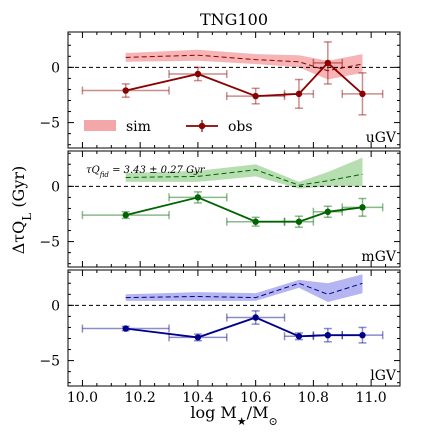  What do you see at coordinates (197, 398) in the screenshot?
I see `x-tick-label: 10.4` at bounding box center [197, 398].